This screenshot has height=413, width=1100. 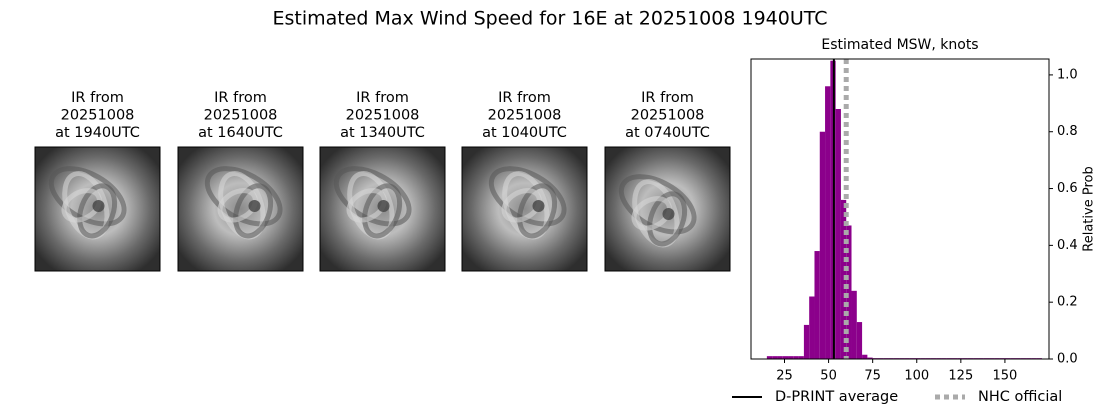 I want to click on legend-label: NHC official, so click(x=1020, y=397).